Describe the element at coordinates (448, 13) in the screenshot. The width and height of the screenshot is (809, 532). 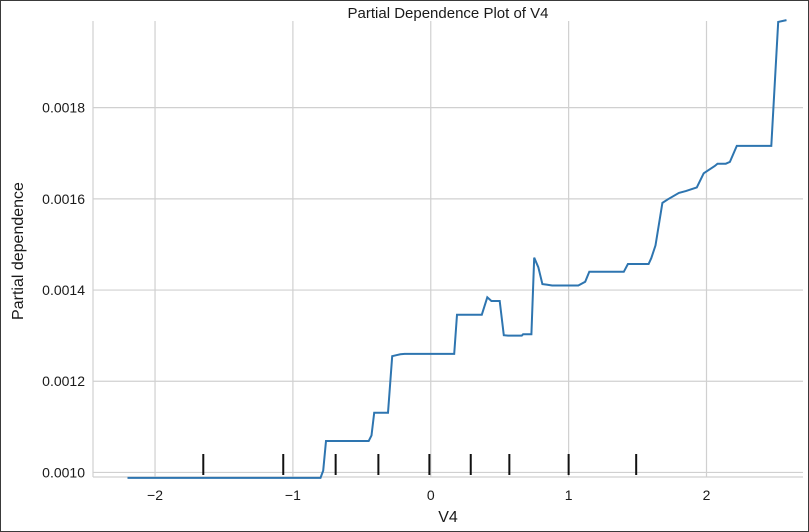
I see `chart-title: Partial Dependence Plot of V4` at that location.